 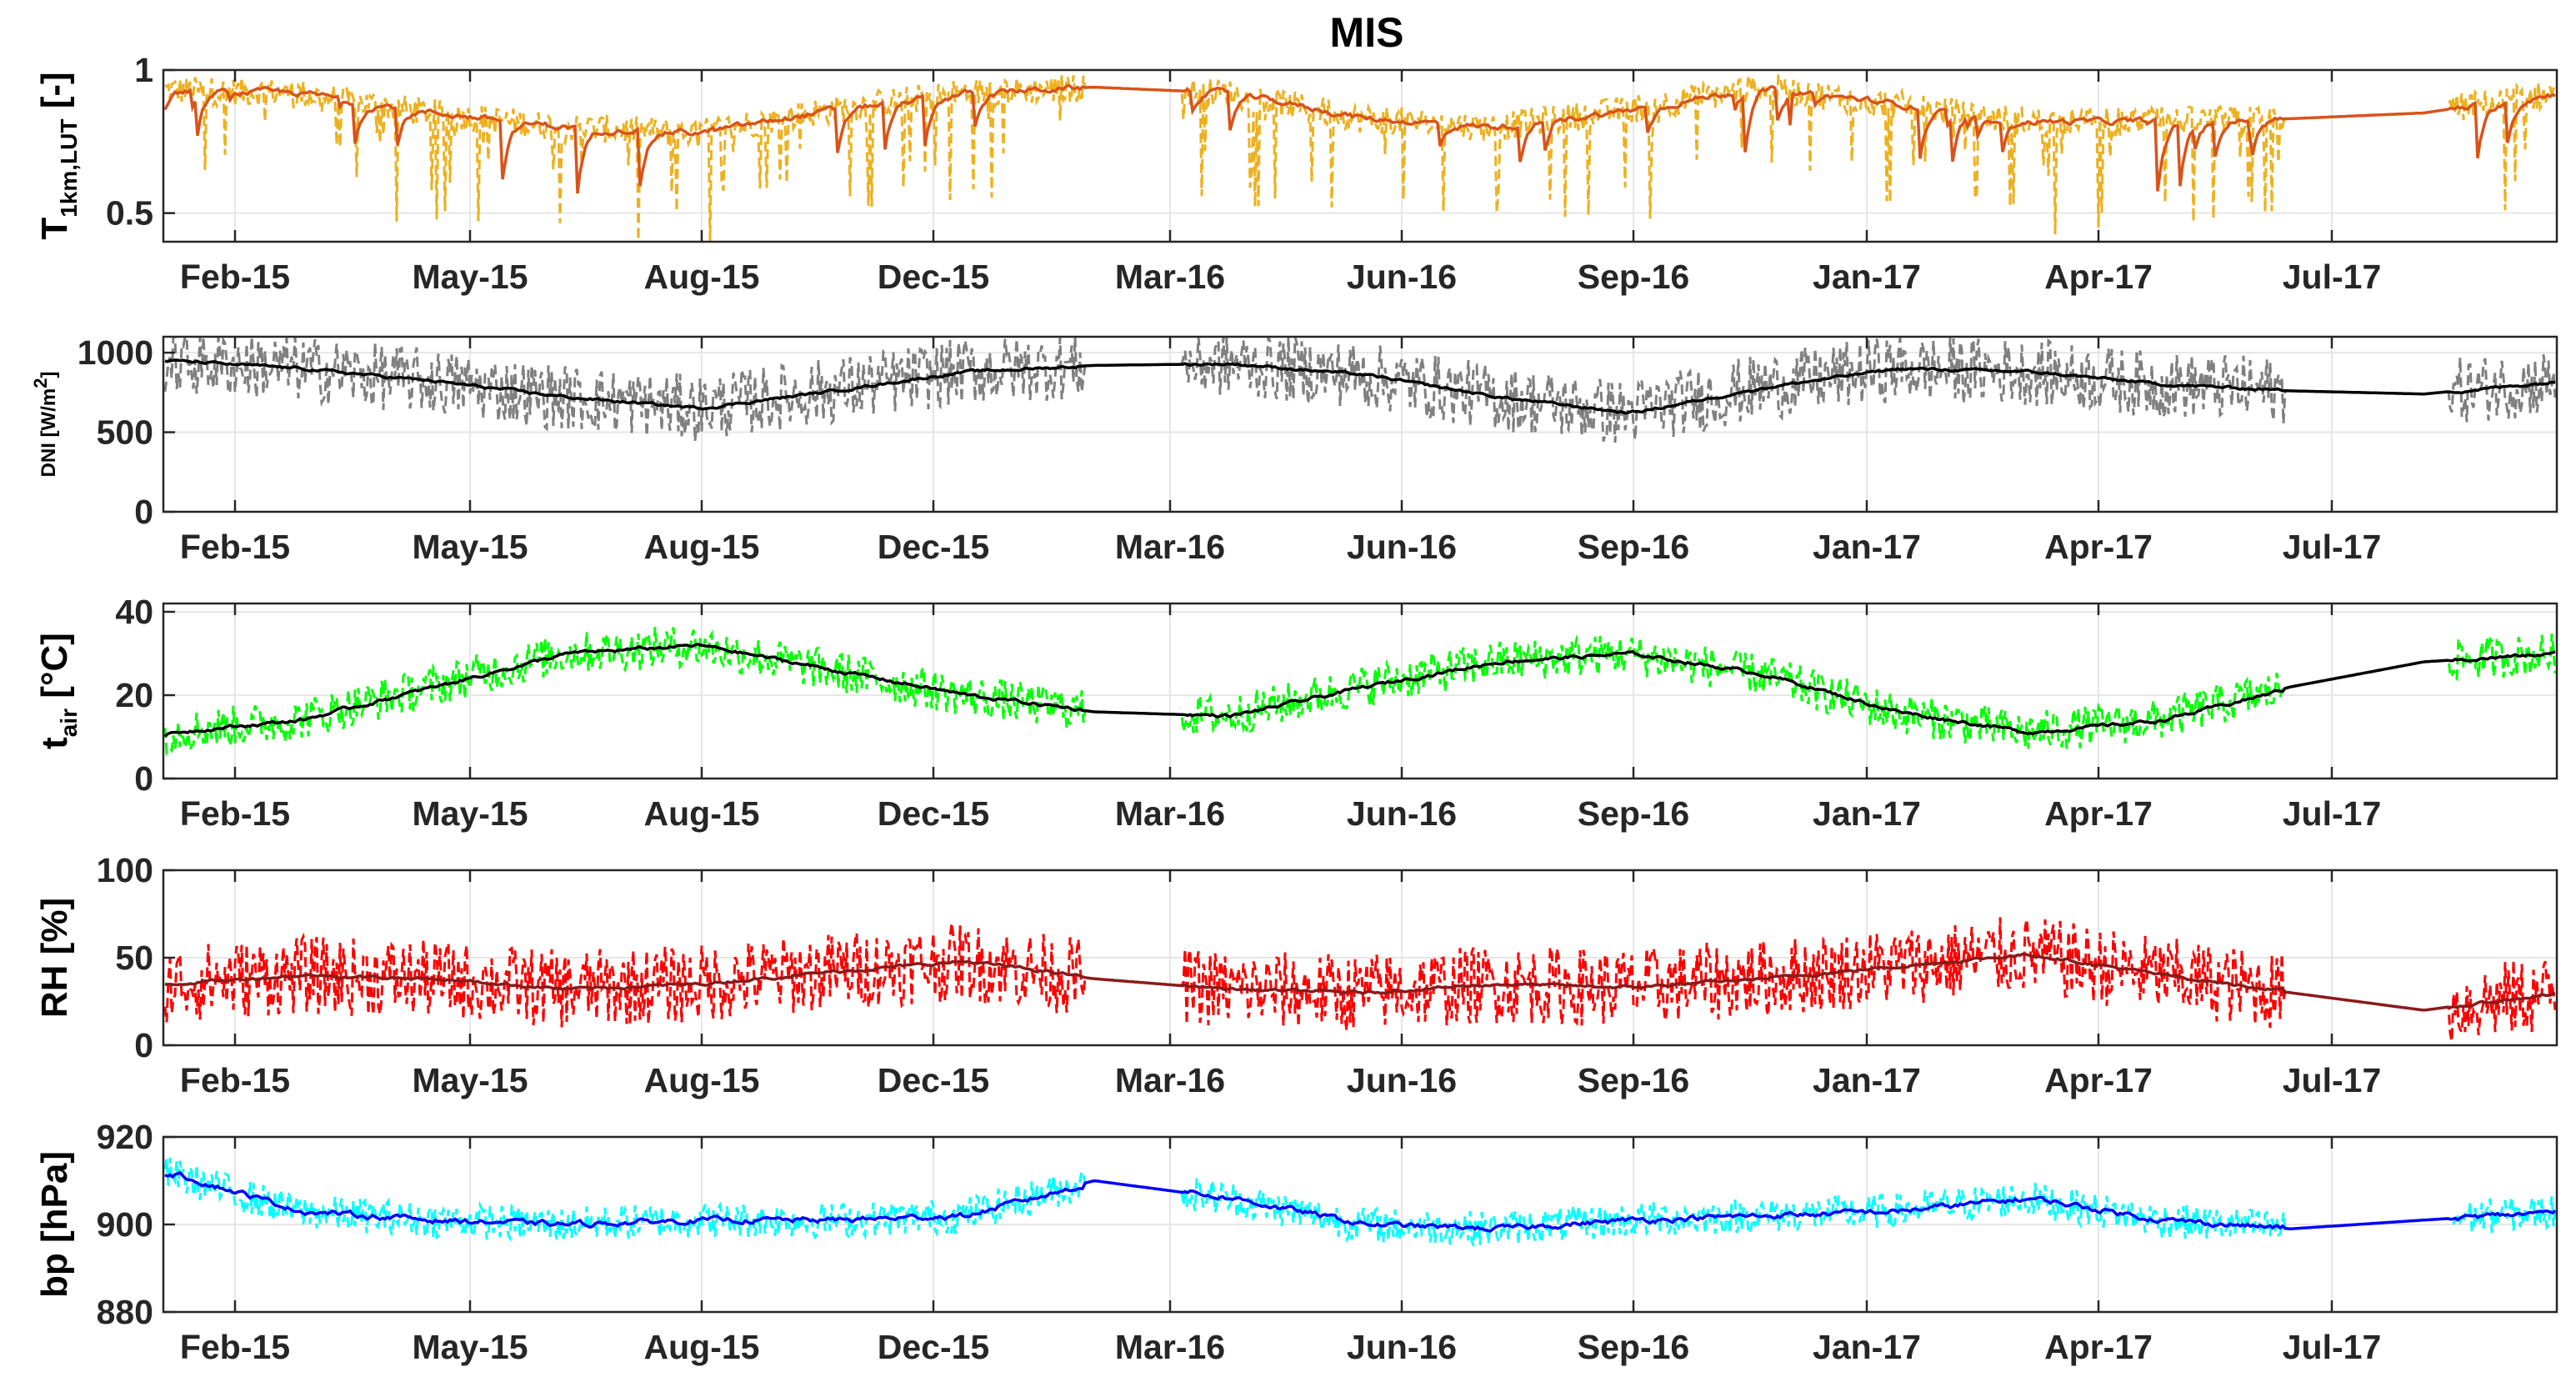 What do you see at coordinates (2099, 1347) in the screenshot?
I see `xtick-label-bp-8: Apr-17` at bounding box center [2099, 1347].